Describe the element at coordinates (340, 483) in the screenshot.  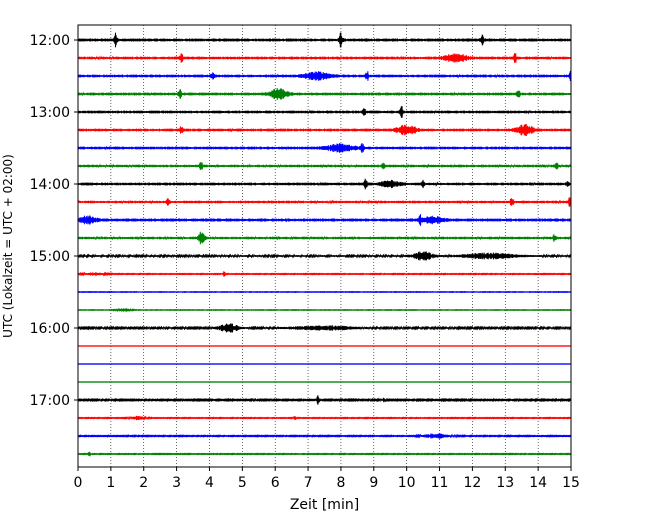
I see `x-tick-label: 8` at that location.